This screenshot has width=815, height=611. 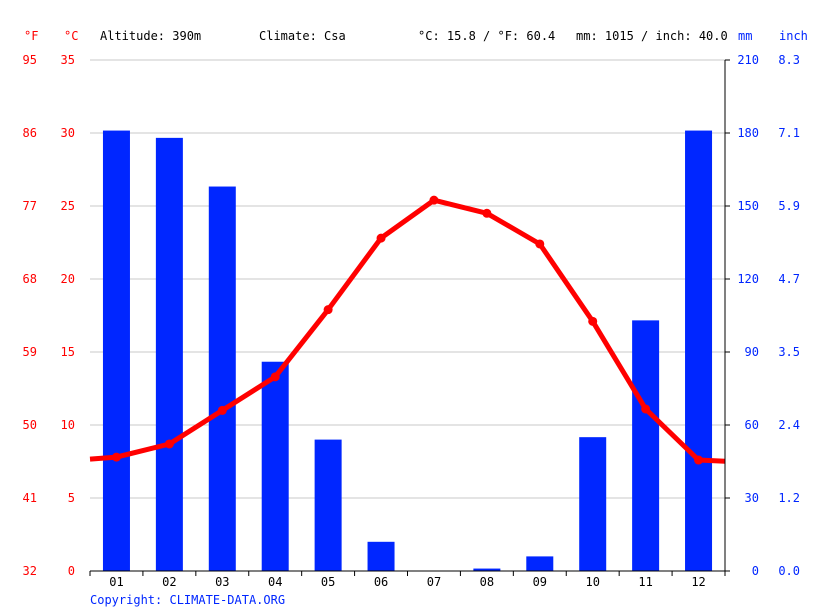 What do you see at coordinates (68, 206) in the screenshot?
I see `celsius-tick-label: 25` at bounding box center [68, 206].